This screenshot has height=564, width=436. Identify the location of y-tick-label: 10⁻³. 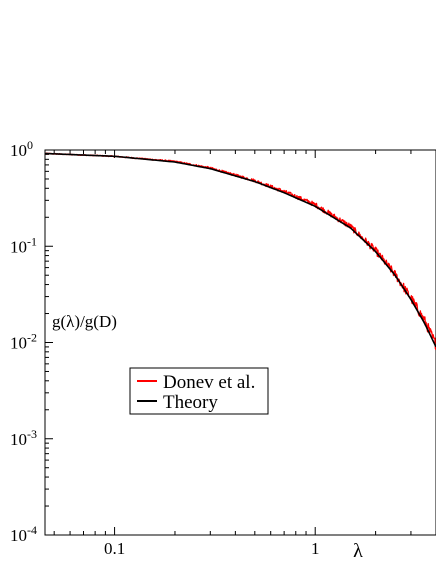
(23, 438).